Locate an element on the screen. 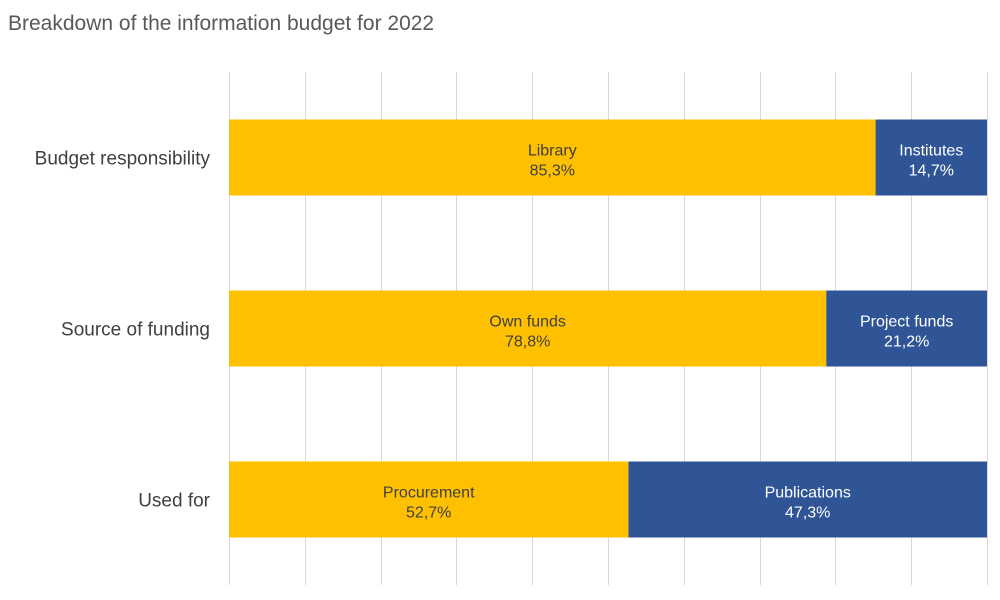 This screenshot has height=600, width=1000. category-label: Used for is located at coordinates (174, 501).